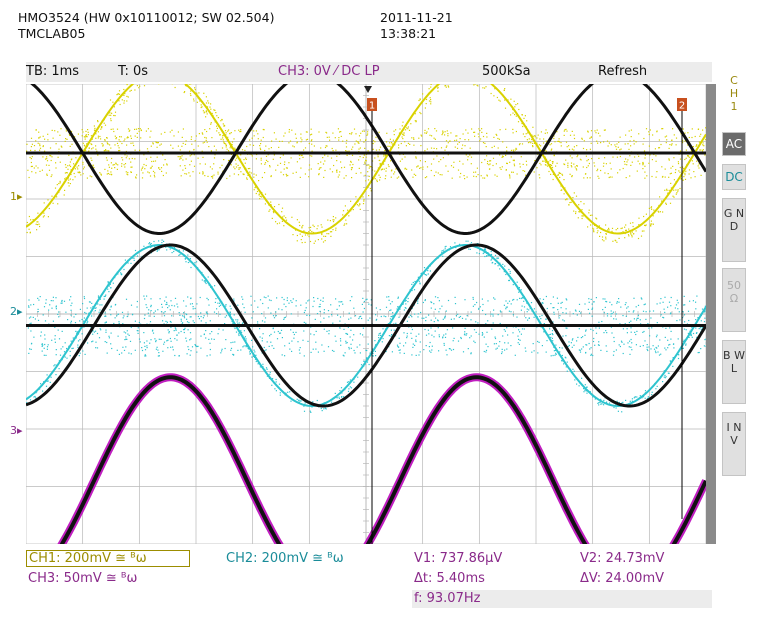  What do you see at coordinates (133, 71) in the screenshot?
I see `trigger-time-readout: T: 0s` at bounding box center [133, 71].